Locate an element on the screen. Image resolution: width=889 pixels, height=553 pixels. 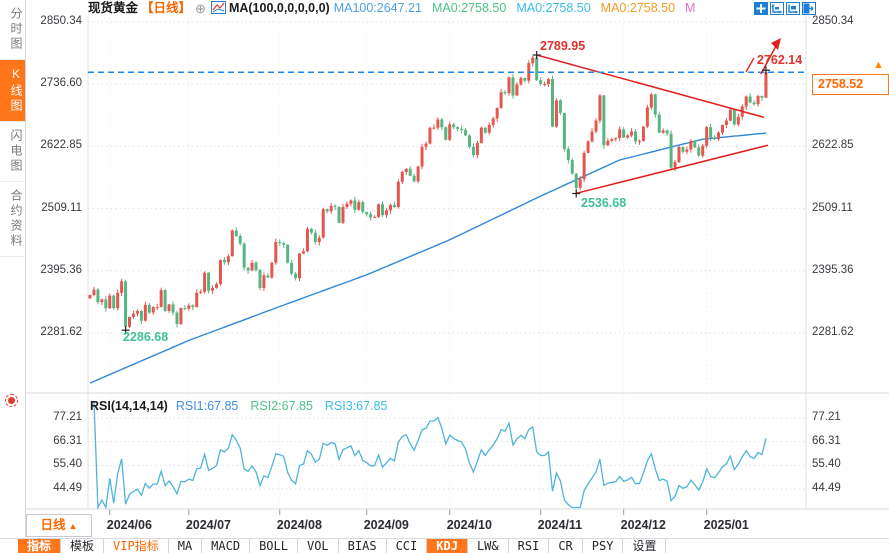
annotation-june-low: 2286.68 is located at coordinates (146, 337).